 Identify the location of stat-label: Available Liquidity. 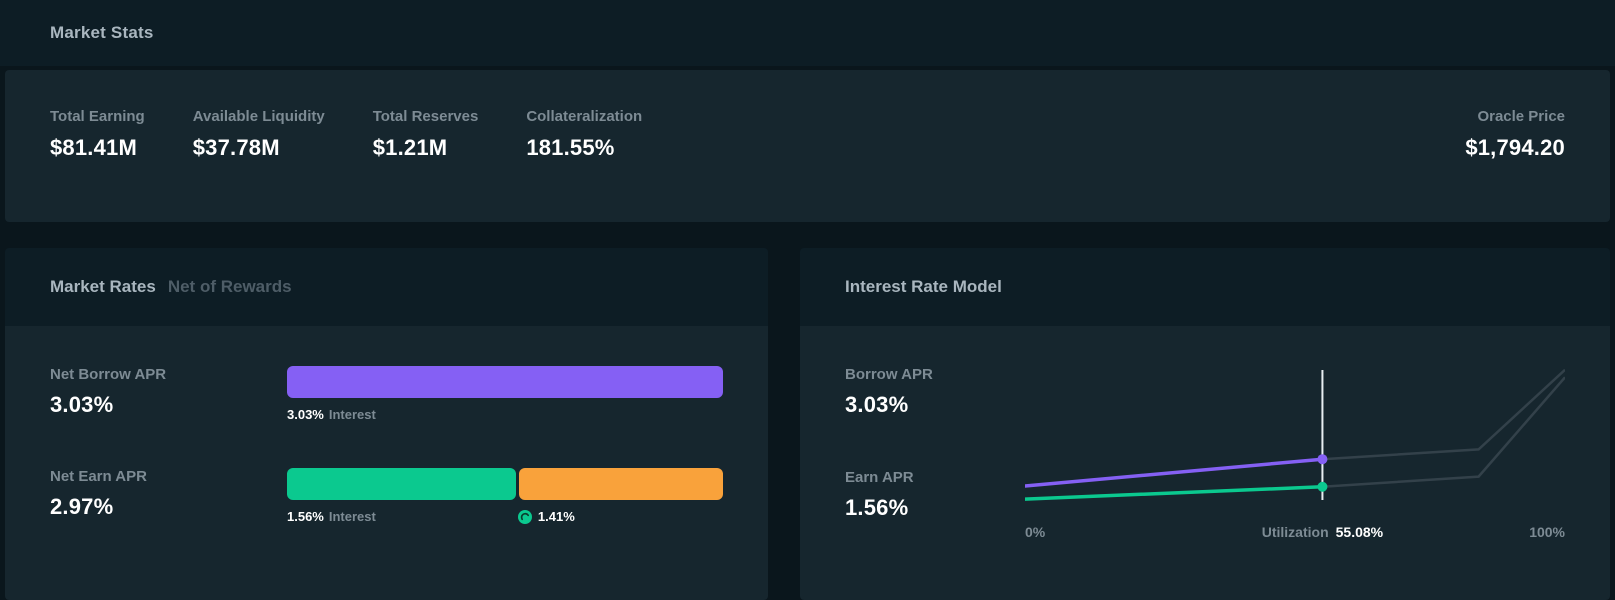
(258, 116).